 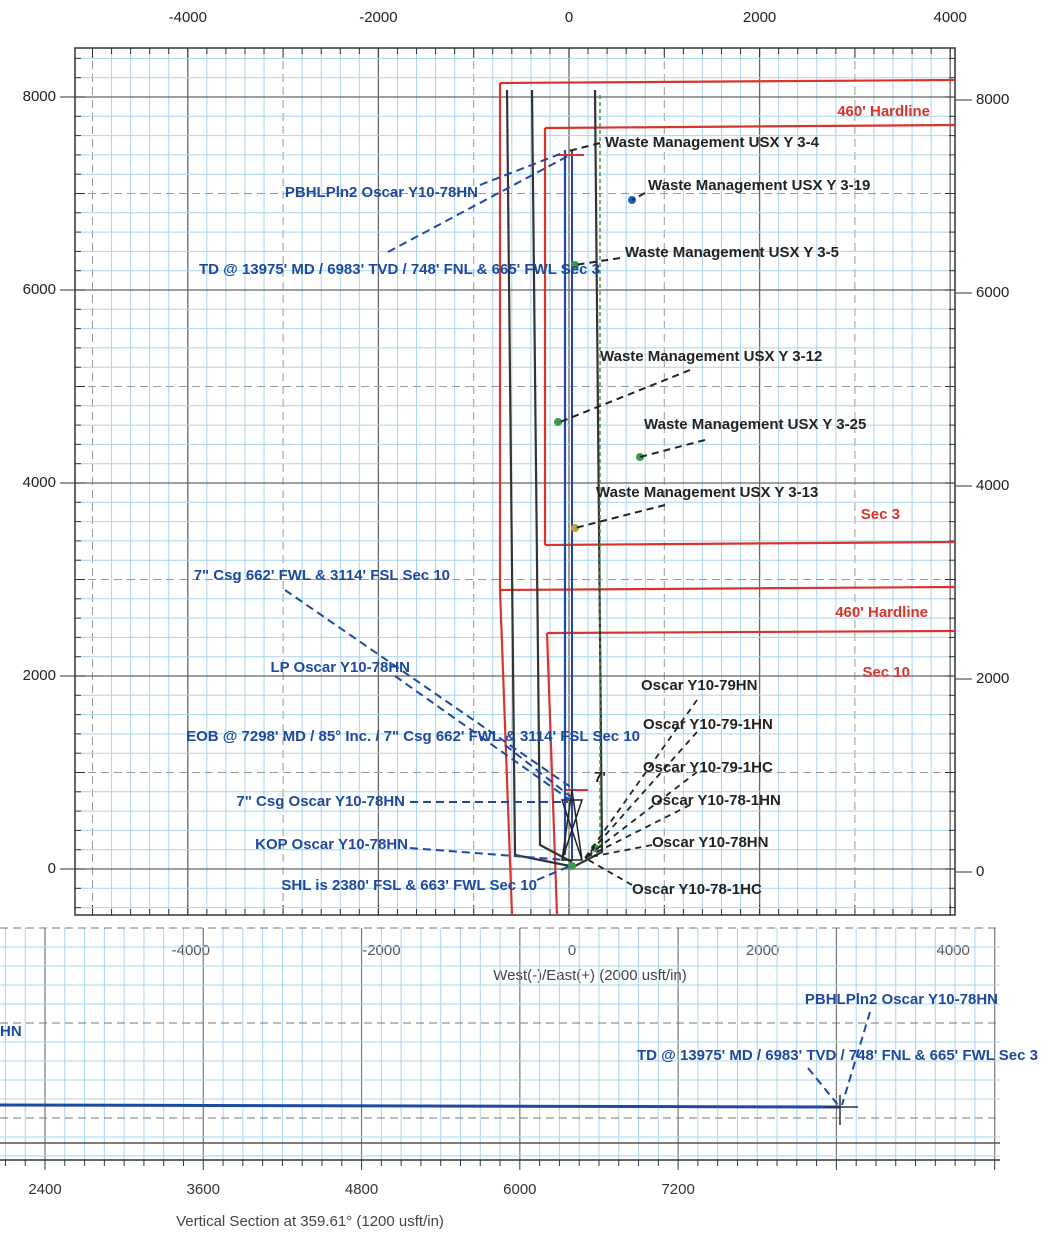 What do you see at coordinates (378, 17) in the screenshot?
I see `x-tick-label: -2000` at bounding box center [378, 17].